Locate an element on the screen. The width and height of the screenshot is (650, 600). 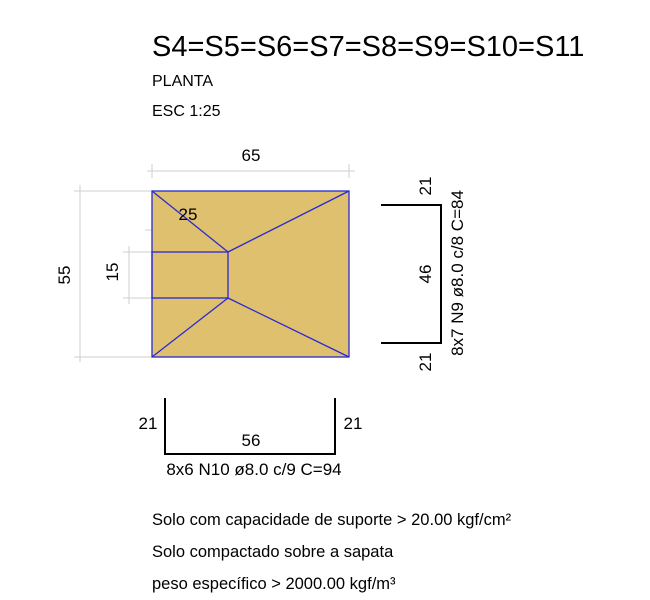
slope-edge-top-left is located at coordinates (190, 221).